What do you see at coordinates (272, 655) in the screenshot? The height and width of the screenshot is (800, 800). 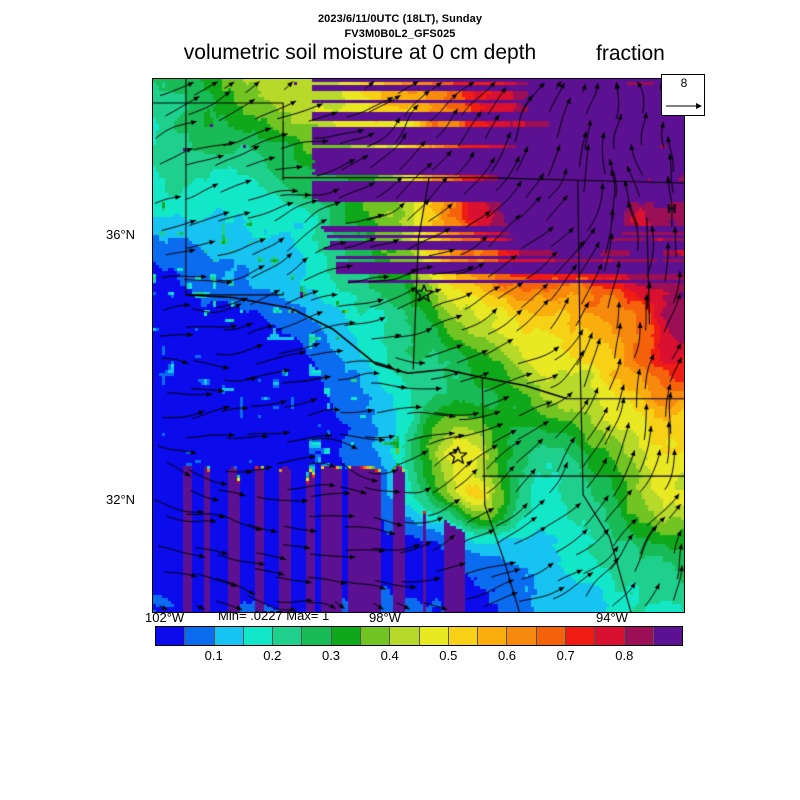 I see `colorbar-tick-0.2: 0.2` at bounding box center [272, 655].